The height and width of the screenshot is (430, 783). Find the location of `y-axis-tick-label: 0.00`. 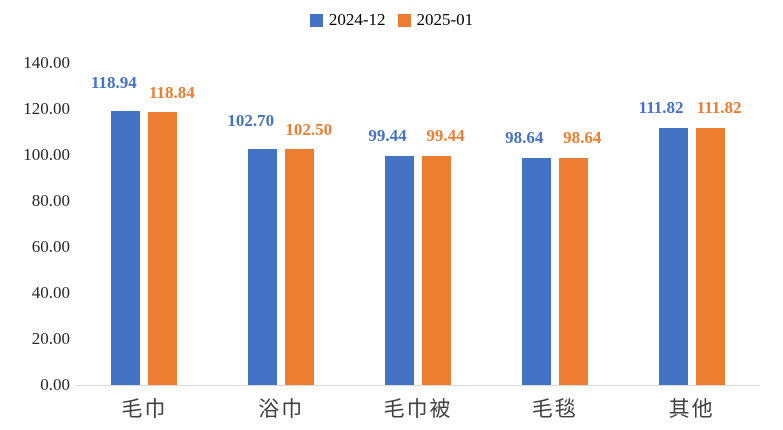

y-axis-tick-label: 0.00 is located at coordinates (55, 384).